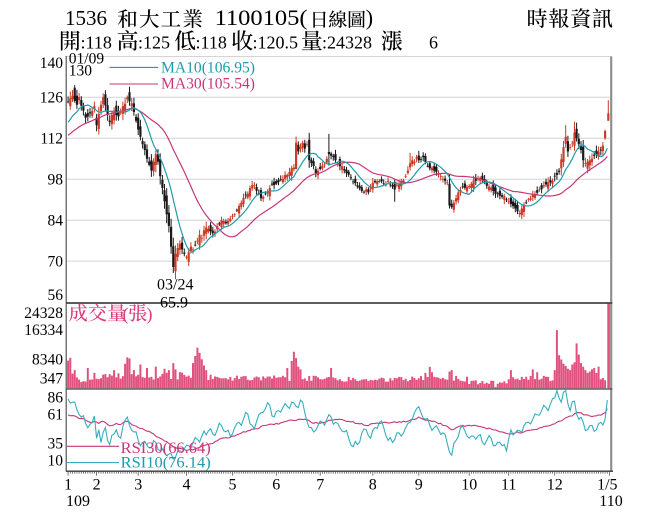 This screenshot has width=656, height=530. Describe the element at coordinates (56, 444) in the screenshot. I see `svg-text: 35` at that location.